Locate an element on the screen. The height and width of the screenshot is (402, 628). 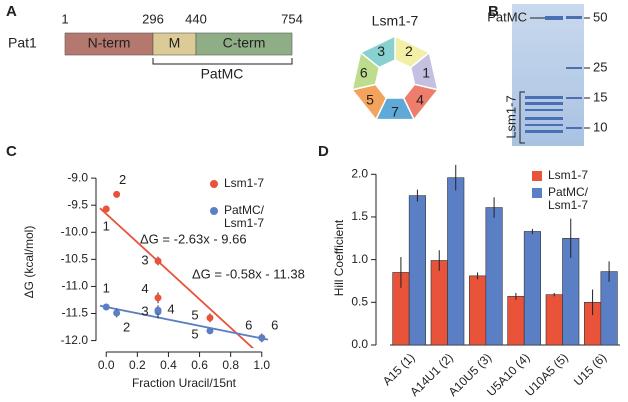
bracket-label: PatMC is located at coordinates (222, 74).